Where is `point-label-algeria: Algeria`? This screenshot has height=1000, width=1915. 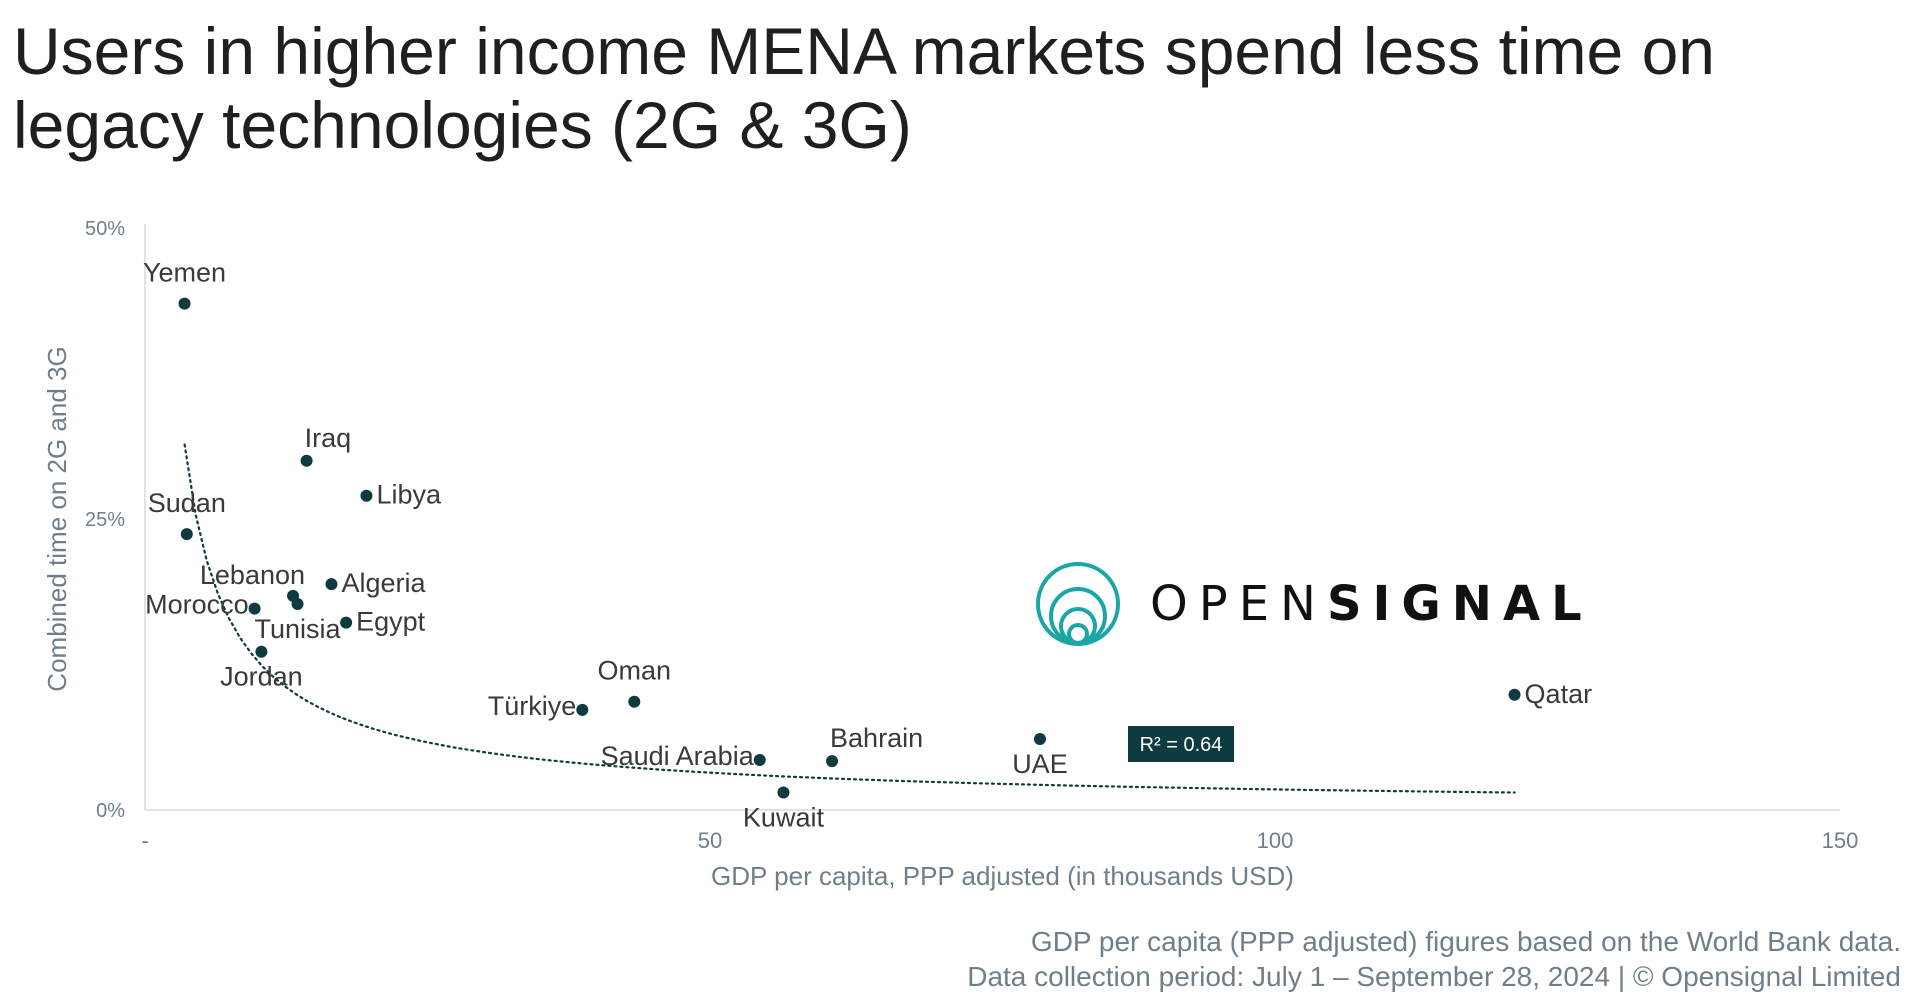 point-label-algeria: Algeria is located at coordinates (383, 583).